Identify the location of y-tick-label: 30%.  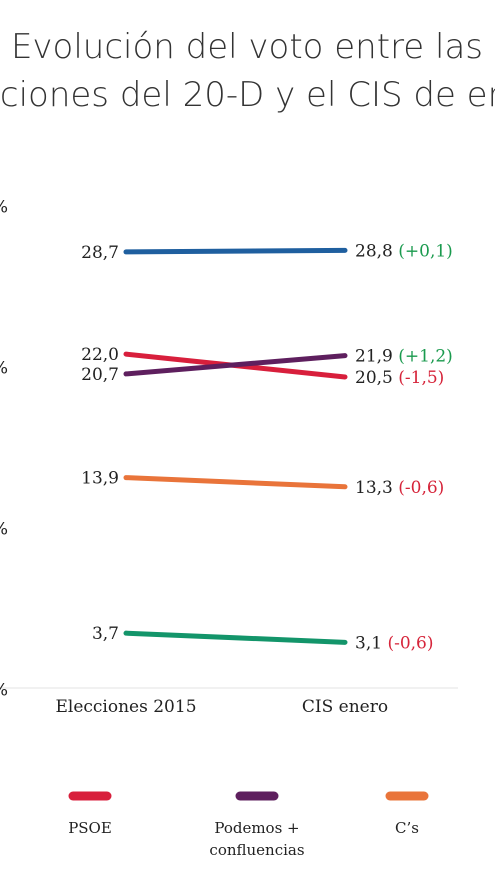
(4, 208).